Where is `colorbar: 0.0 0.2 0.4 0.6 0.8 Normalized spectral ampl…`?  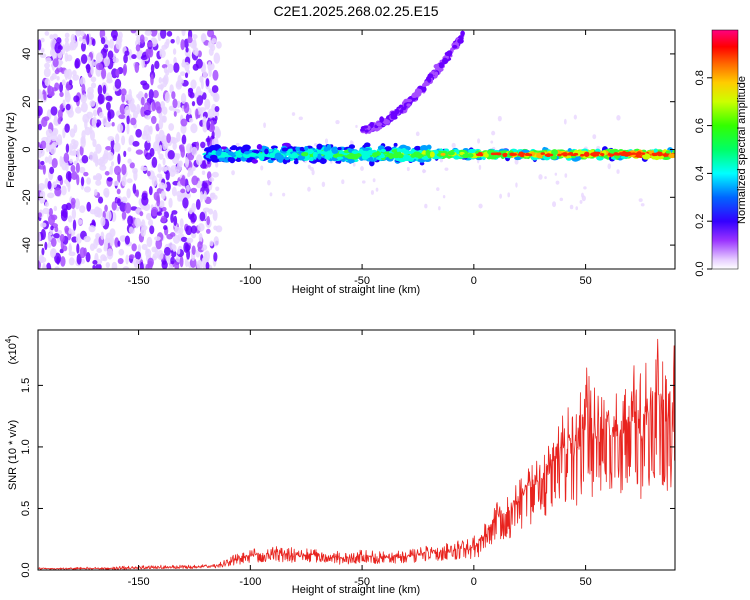
colorbar: 0.0 0.2 0.4 0.6 0.8 Normalized spectral ampl… is located at coordinates (721, 153).